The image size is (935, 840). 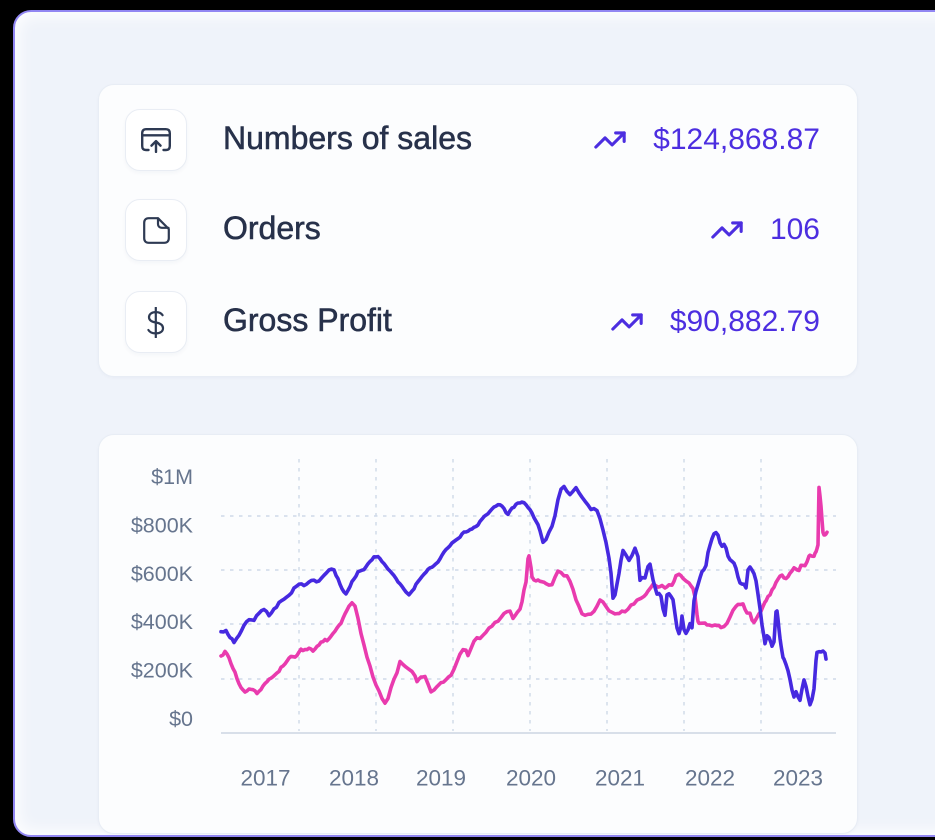 What do you see at coordinates (162, 671) in the screenshot?
I see `svg-text: $200K` at bounding box center [162, 671].